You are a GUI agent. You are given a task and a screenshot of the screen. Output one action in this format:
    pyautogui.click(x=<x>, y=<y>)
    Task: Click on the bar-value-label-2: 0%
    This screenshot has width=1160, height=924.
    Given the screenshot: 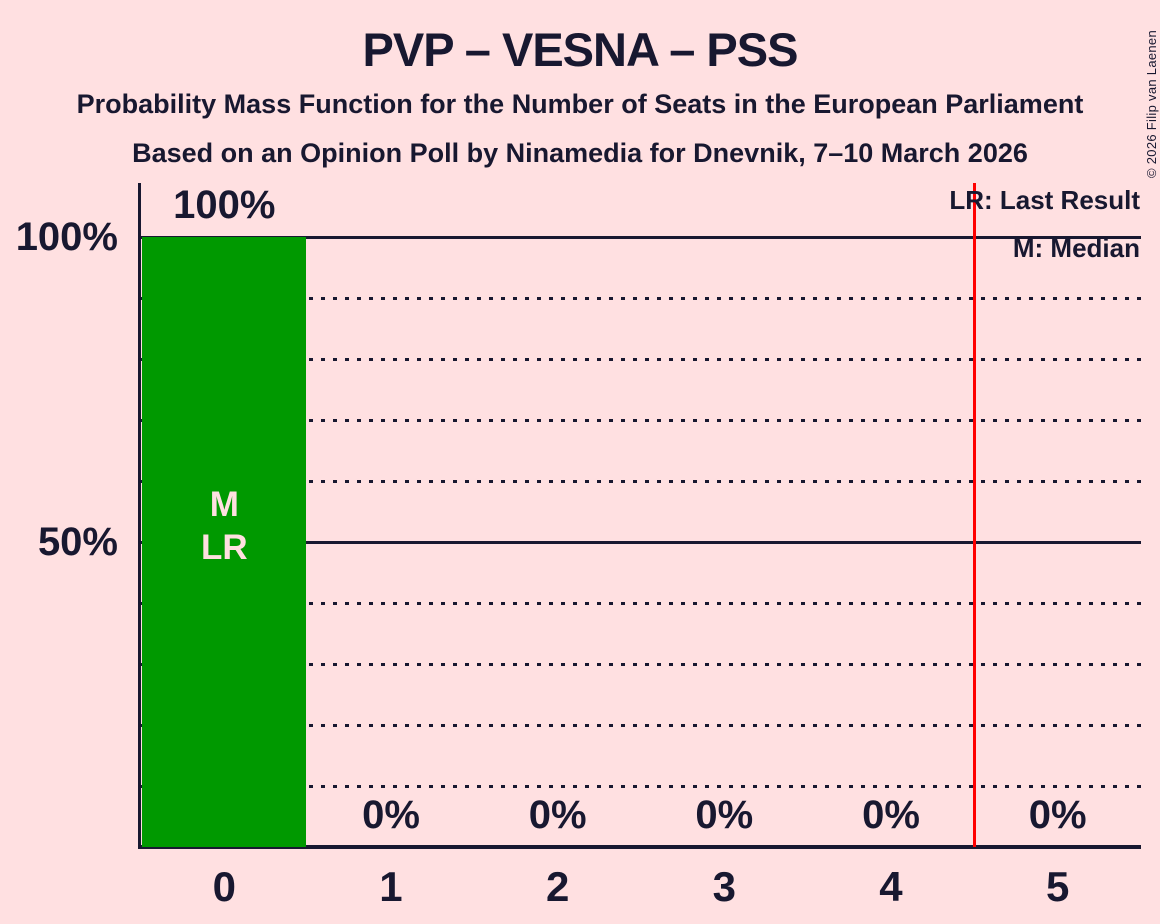 What is the action you would take?
    pyautogui.click(x=557, y=815)
    